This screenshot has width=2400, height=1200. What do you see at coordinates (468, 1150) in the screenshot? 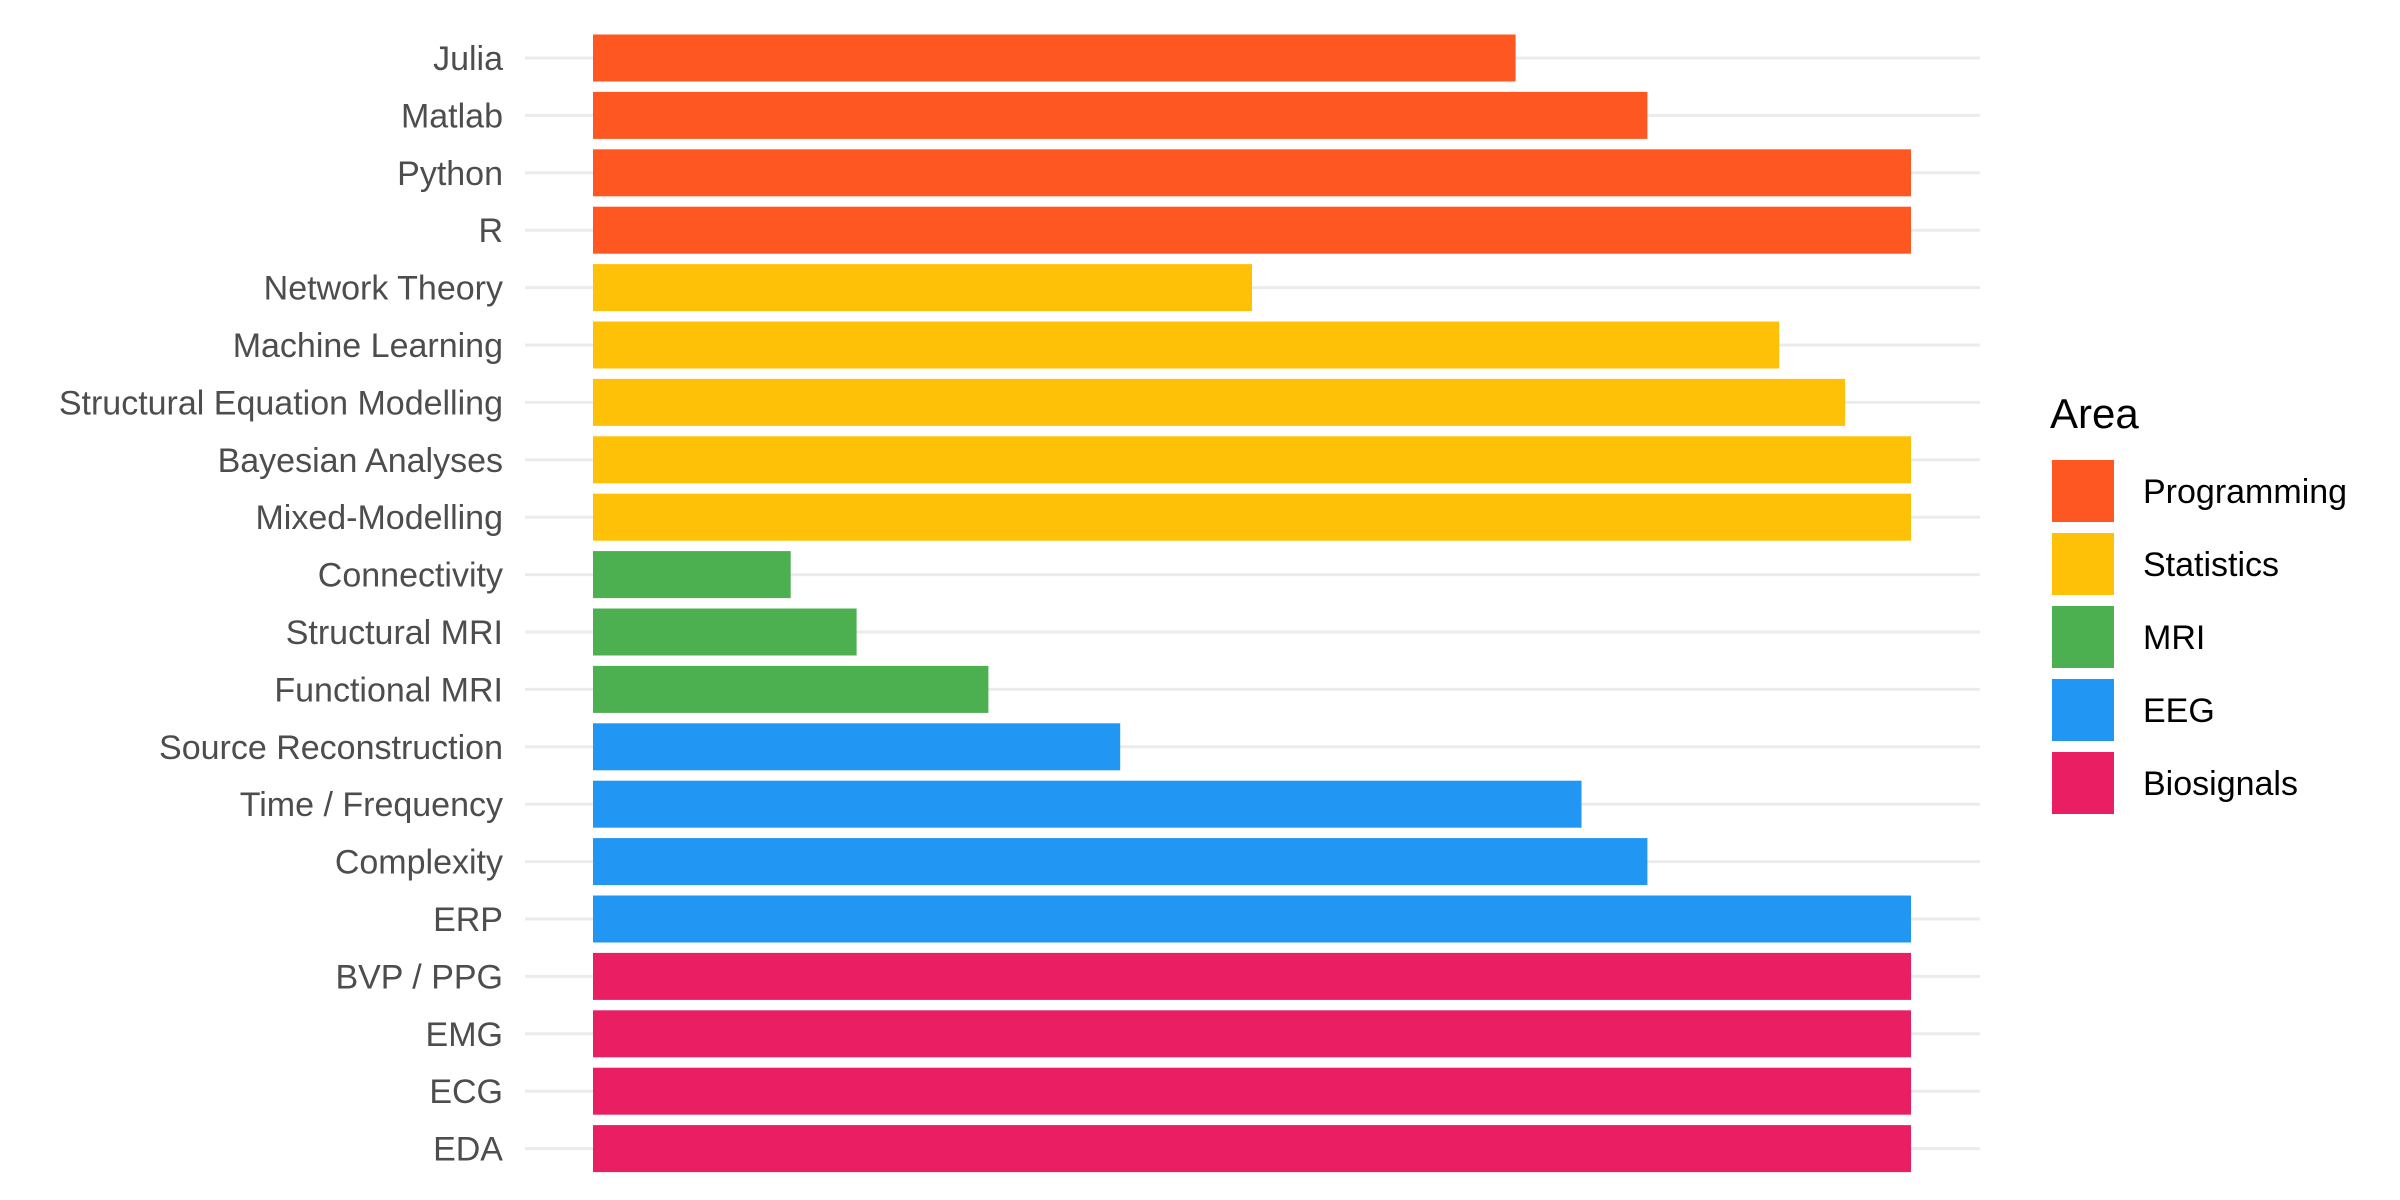
I see `y-tick-label-eda: EDA` at bounding box center [468, 1150].